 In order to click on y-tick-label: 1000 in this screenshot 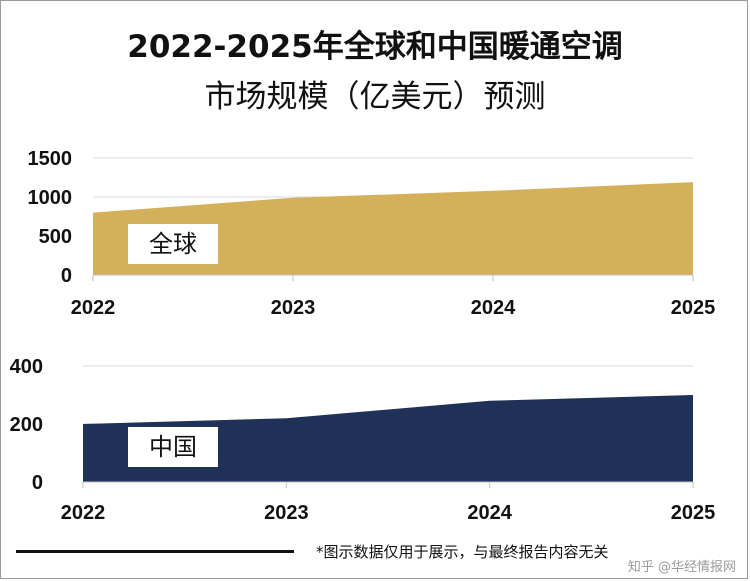, I will do `click(50, 198)`.